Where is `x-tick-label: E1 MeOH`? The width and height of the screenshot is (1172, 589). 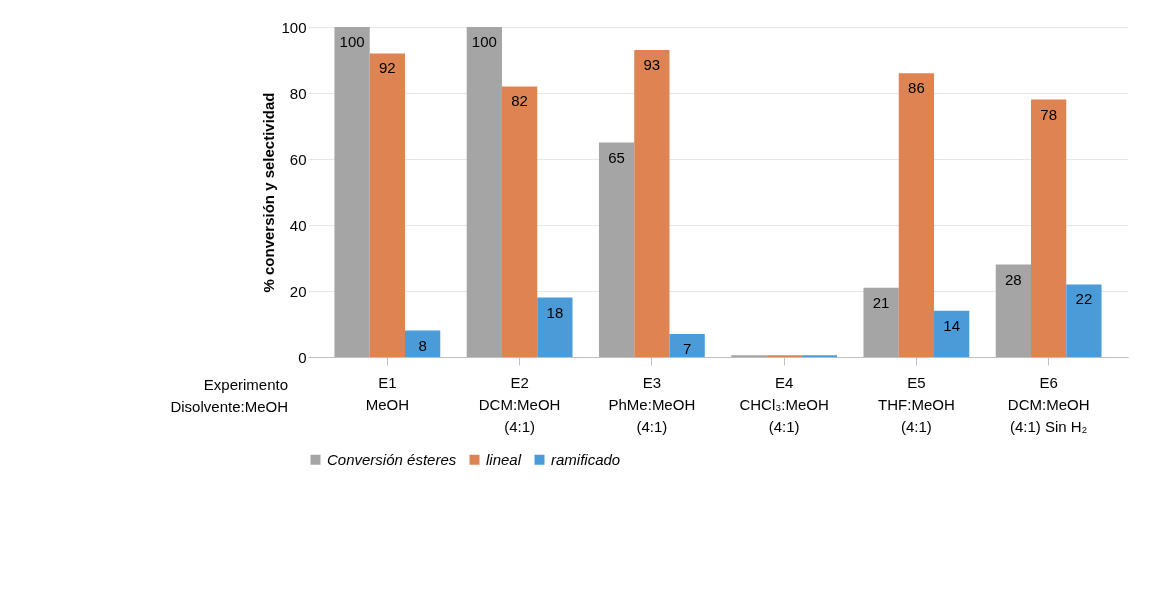
x-tick-label: E1 MeOH is located at coordinates (387, 393).